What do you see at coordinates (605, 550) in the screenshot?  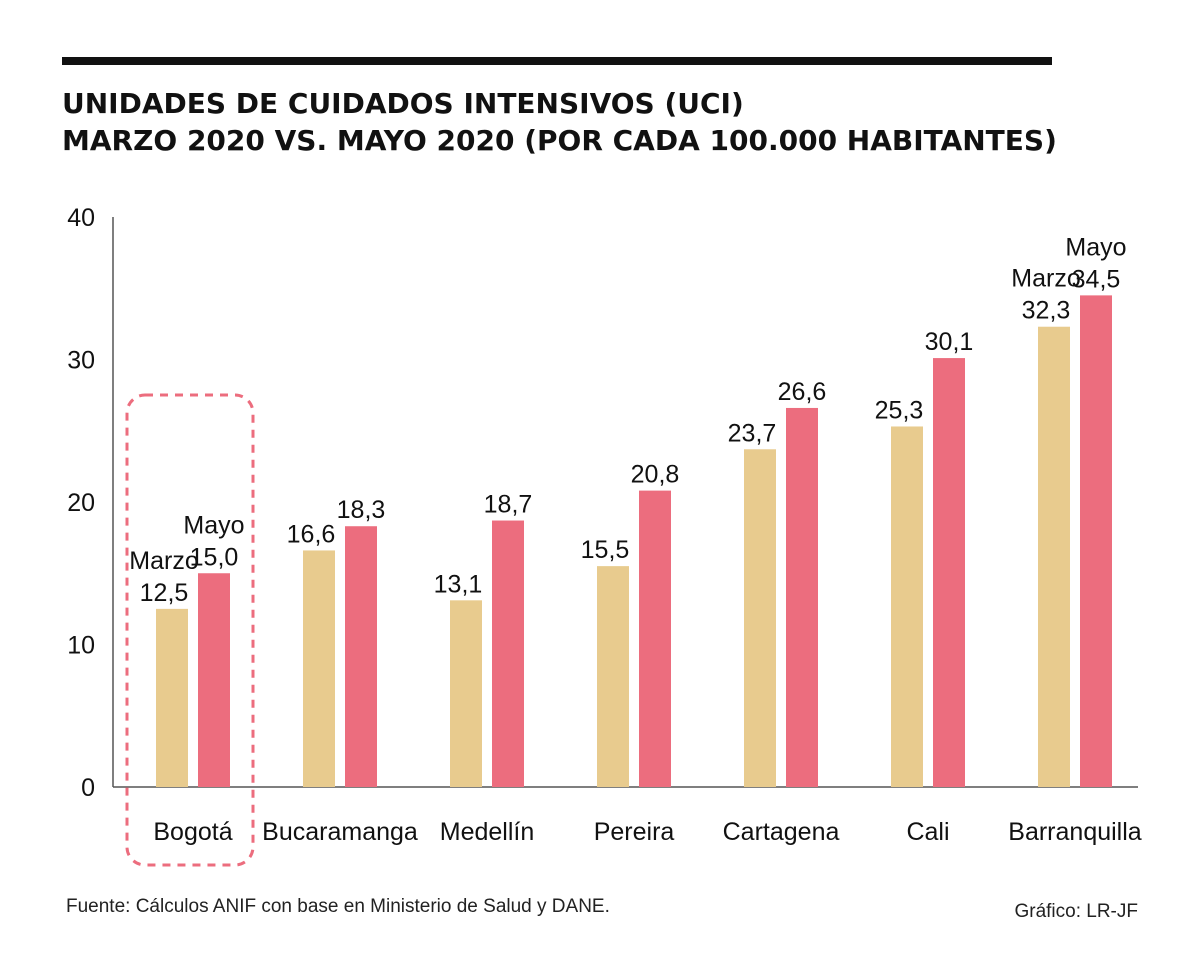 I see `data-label: 15,5` at bounding box center [605, 550].